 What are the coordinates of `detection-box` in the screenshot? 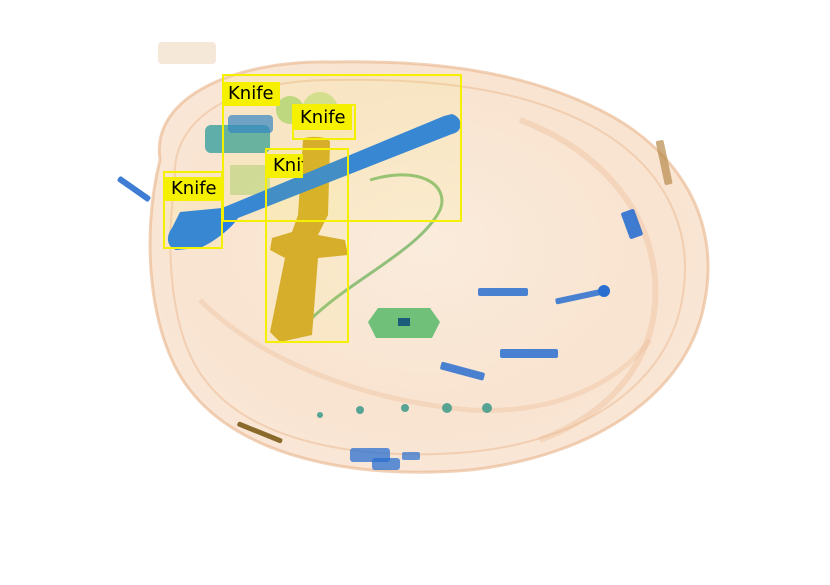 It's located at (307, 245).